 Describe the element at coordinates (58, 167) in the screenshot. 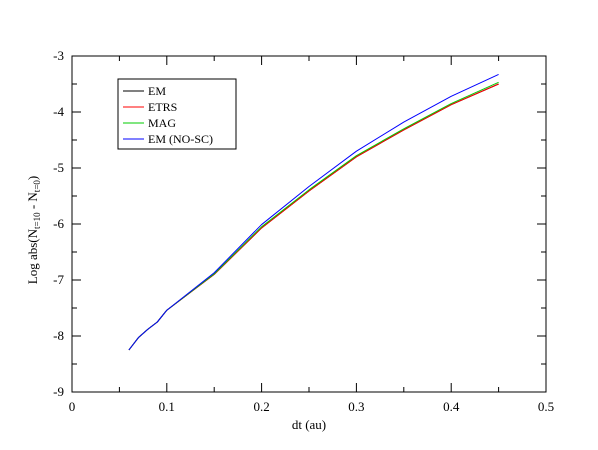

I see `y-tick-label: -5` at that location.